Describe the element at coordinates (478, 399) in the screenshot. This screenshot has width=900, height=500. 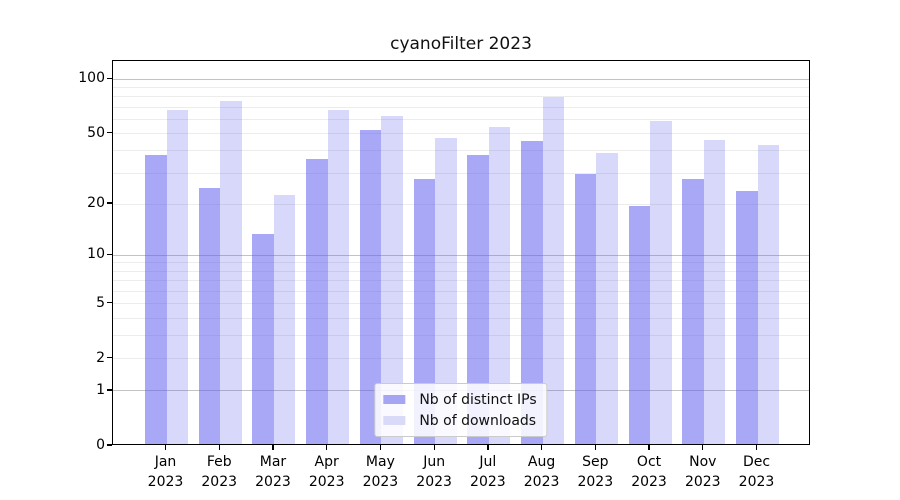
I see `legend-label-distinct-ips: Nb of distinct IPs` at that location.